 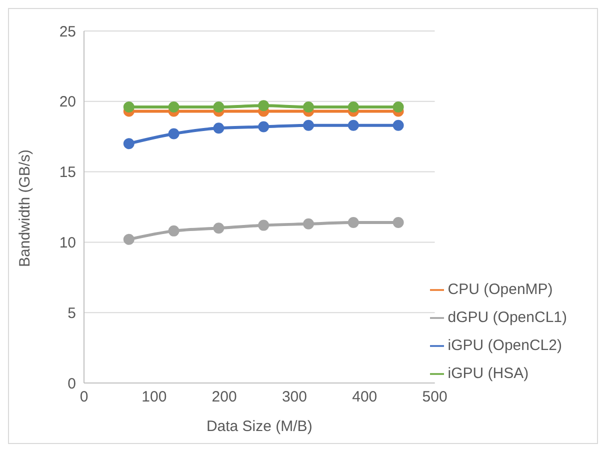 I want to click on y-tick-label: 15, so click(x=67, y=173).